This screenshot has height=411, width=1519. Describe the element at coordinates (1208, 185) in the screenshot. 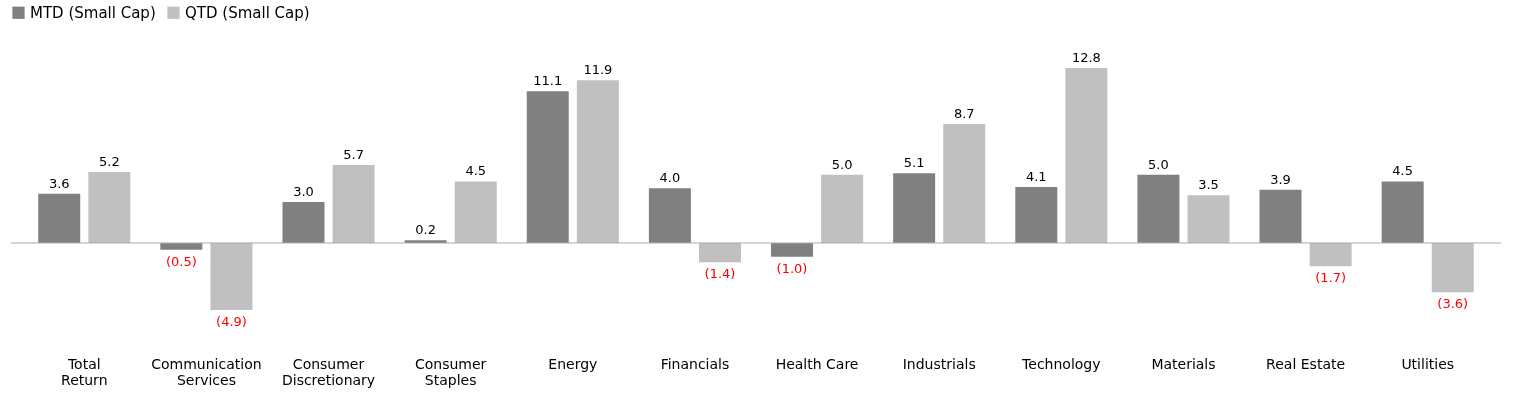

I see `data-label: 3.5` at that location.